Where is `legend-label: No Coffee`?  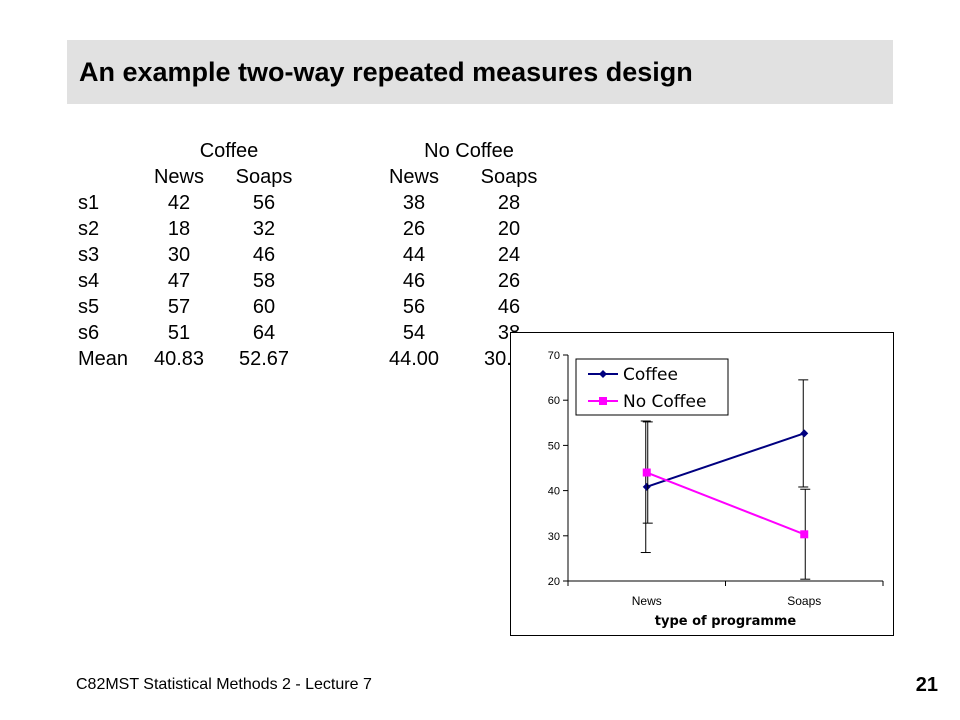 legend-label: No Coffee is located at coordinates (664, 402).